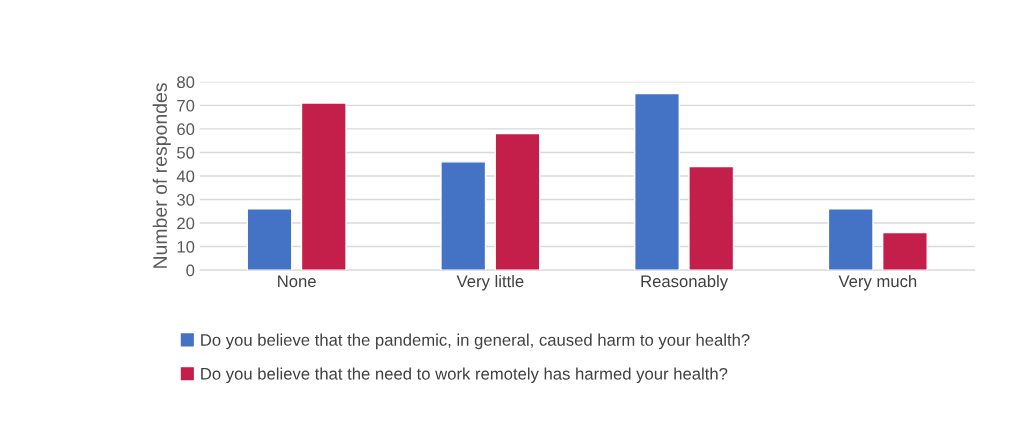  What do you see at coordinates (186, 246) in the screenshot?
I see `y-tick-label: 10` at bounding box center [186, 246].